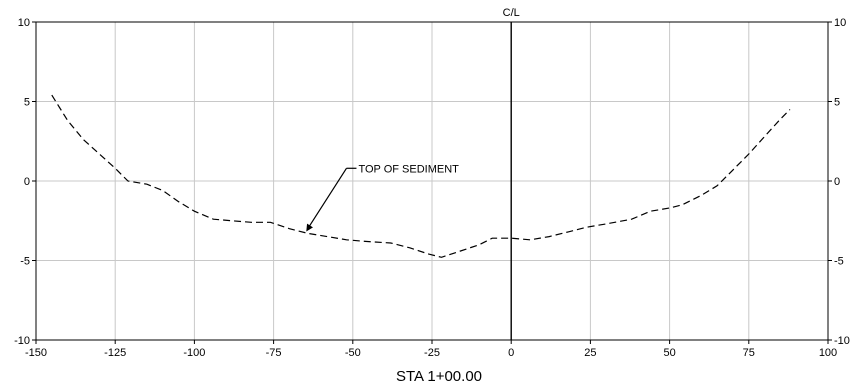  Describe the element at coordinates (115, 353) in the screenshot. I see `x-tick-label: -125` at that location.